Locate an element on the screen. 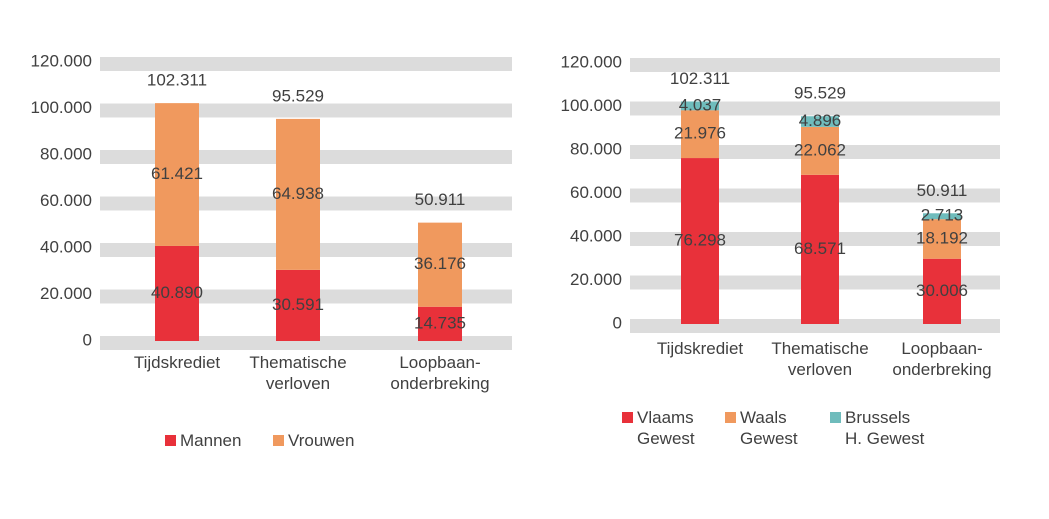  value-label: 30.591 is located at coordinates (298, 304).